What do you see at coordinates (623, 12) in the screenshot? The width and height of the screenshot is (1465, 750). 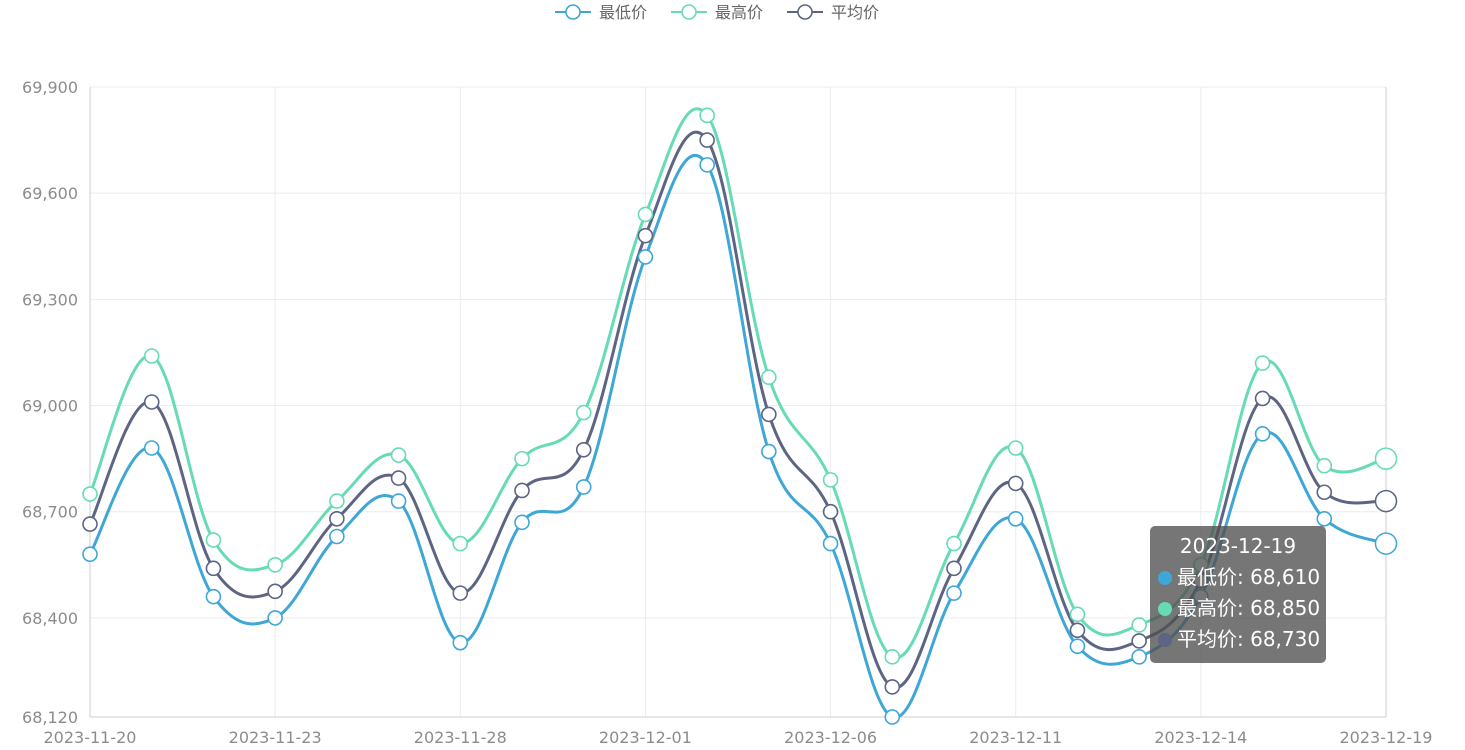 I see `legend-label: 最低价` at bounding box center [623, 12].